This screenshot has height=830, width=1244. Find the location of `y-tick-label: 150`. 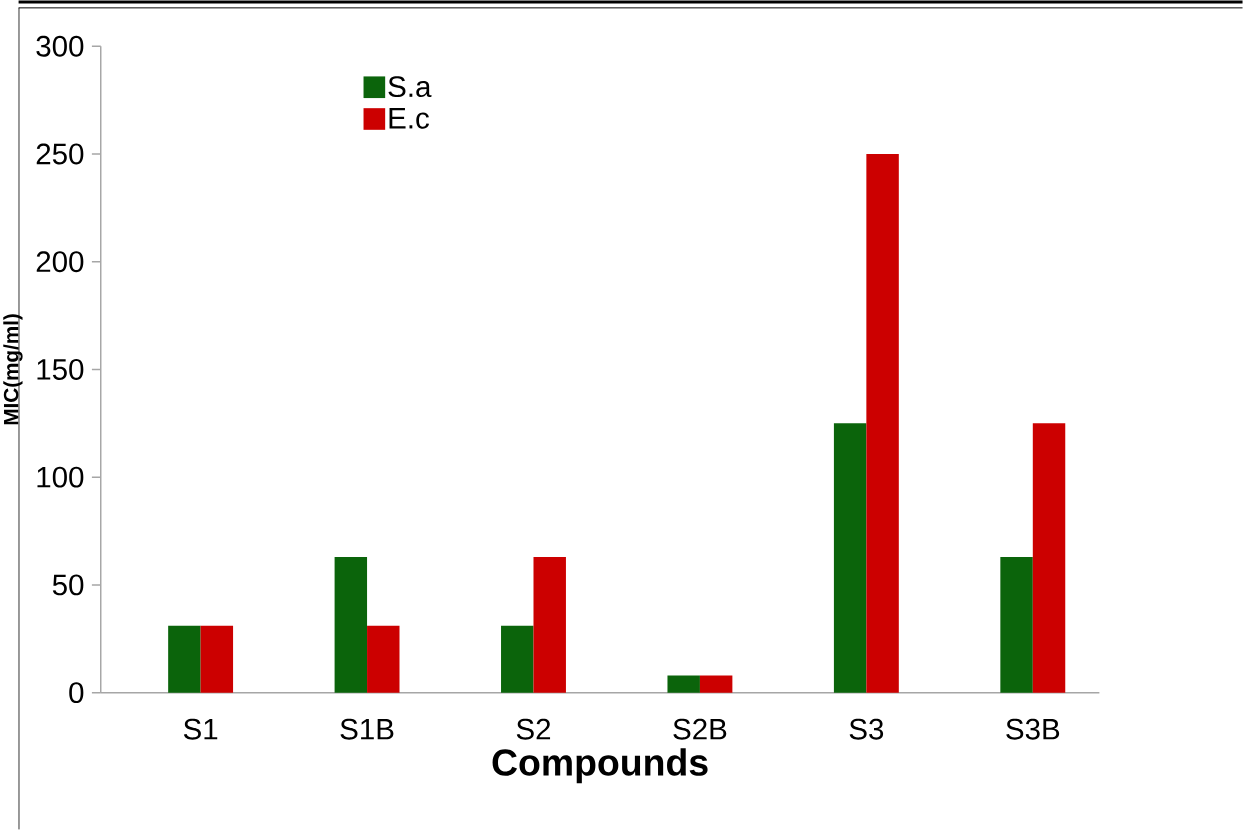

y-tick-label: 150 is located at coordinates (60, 369).